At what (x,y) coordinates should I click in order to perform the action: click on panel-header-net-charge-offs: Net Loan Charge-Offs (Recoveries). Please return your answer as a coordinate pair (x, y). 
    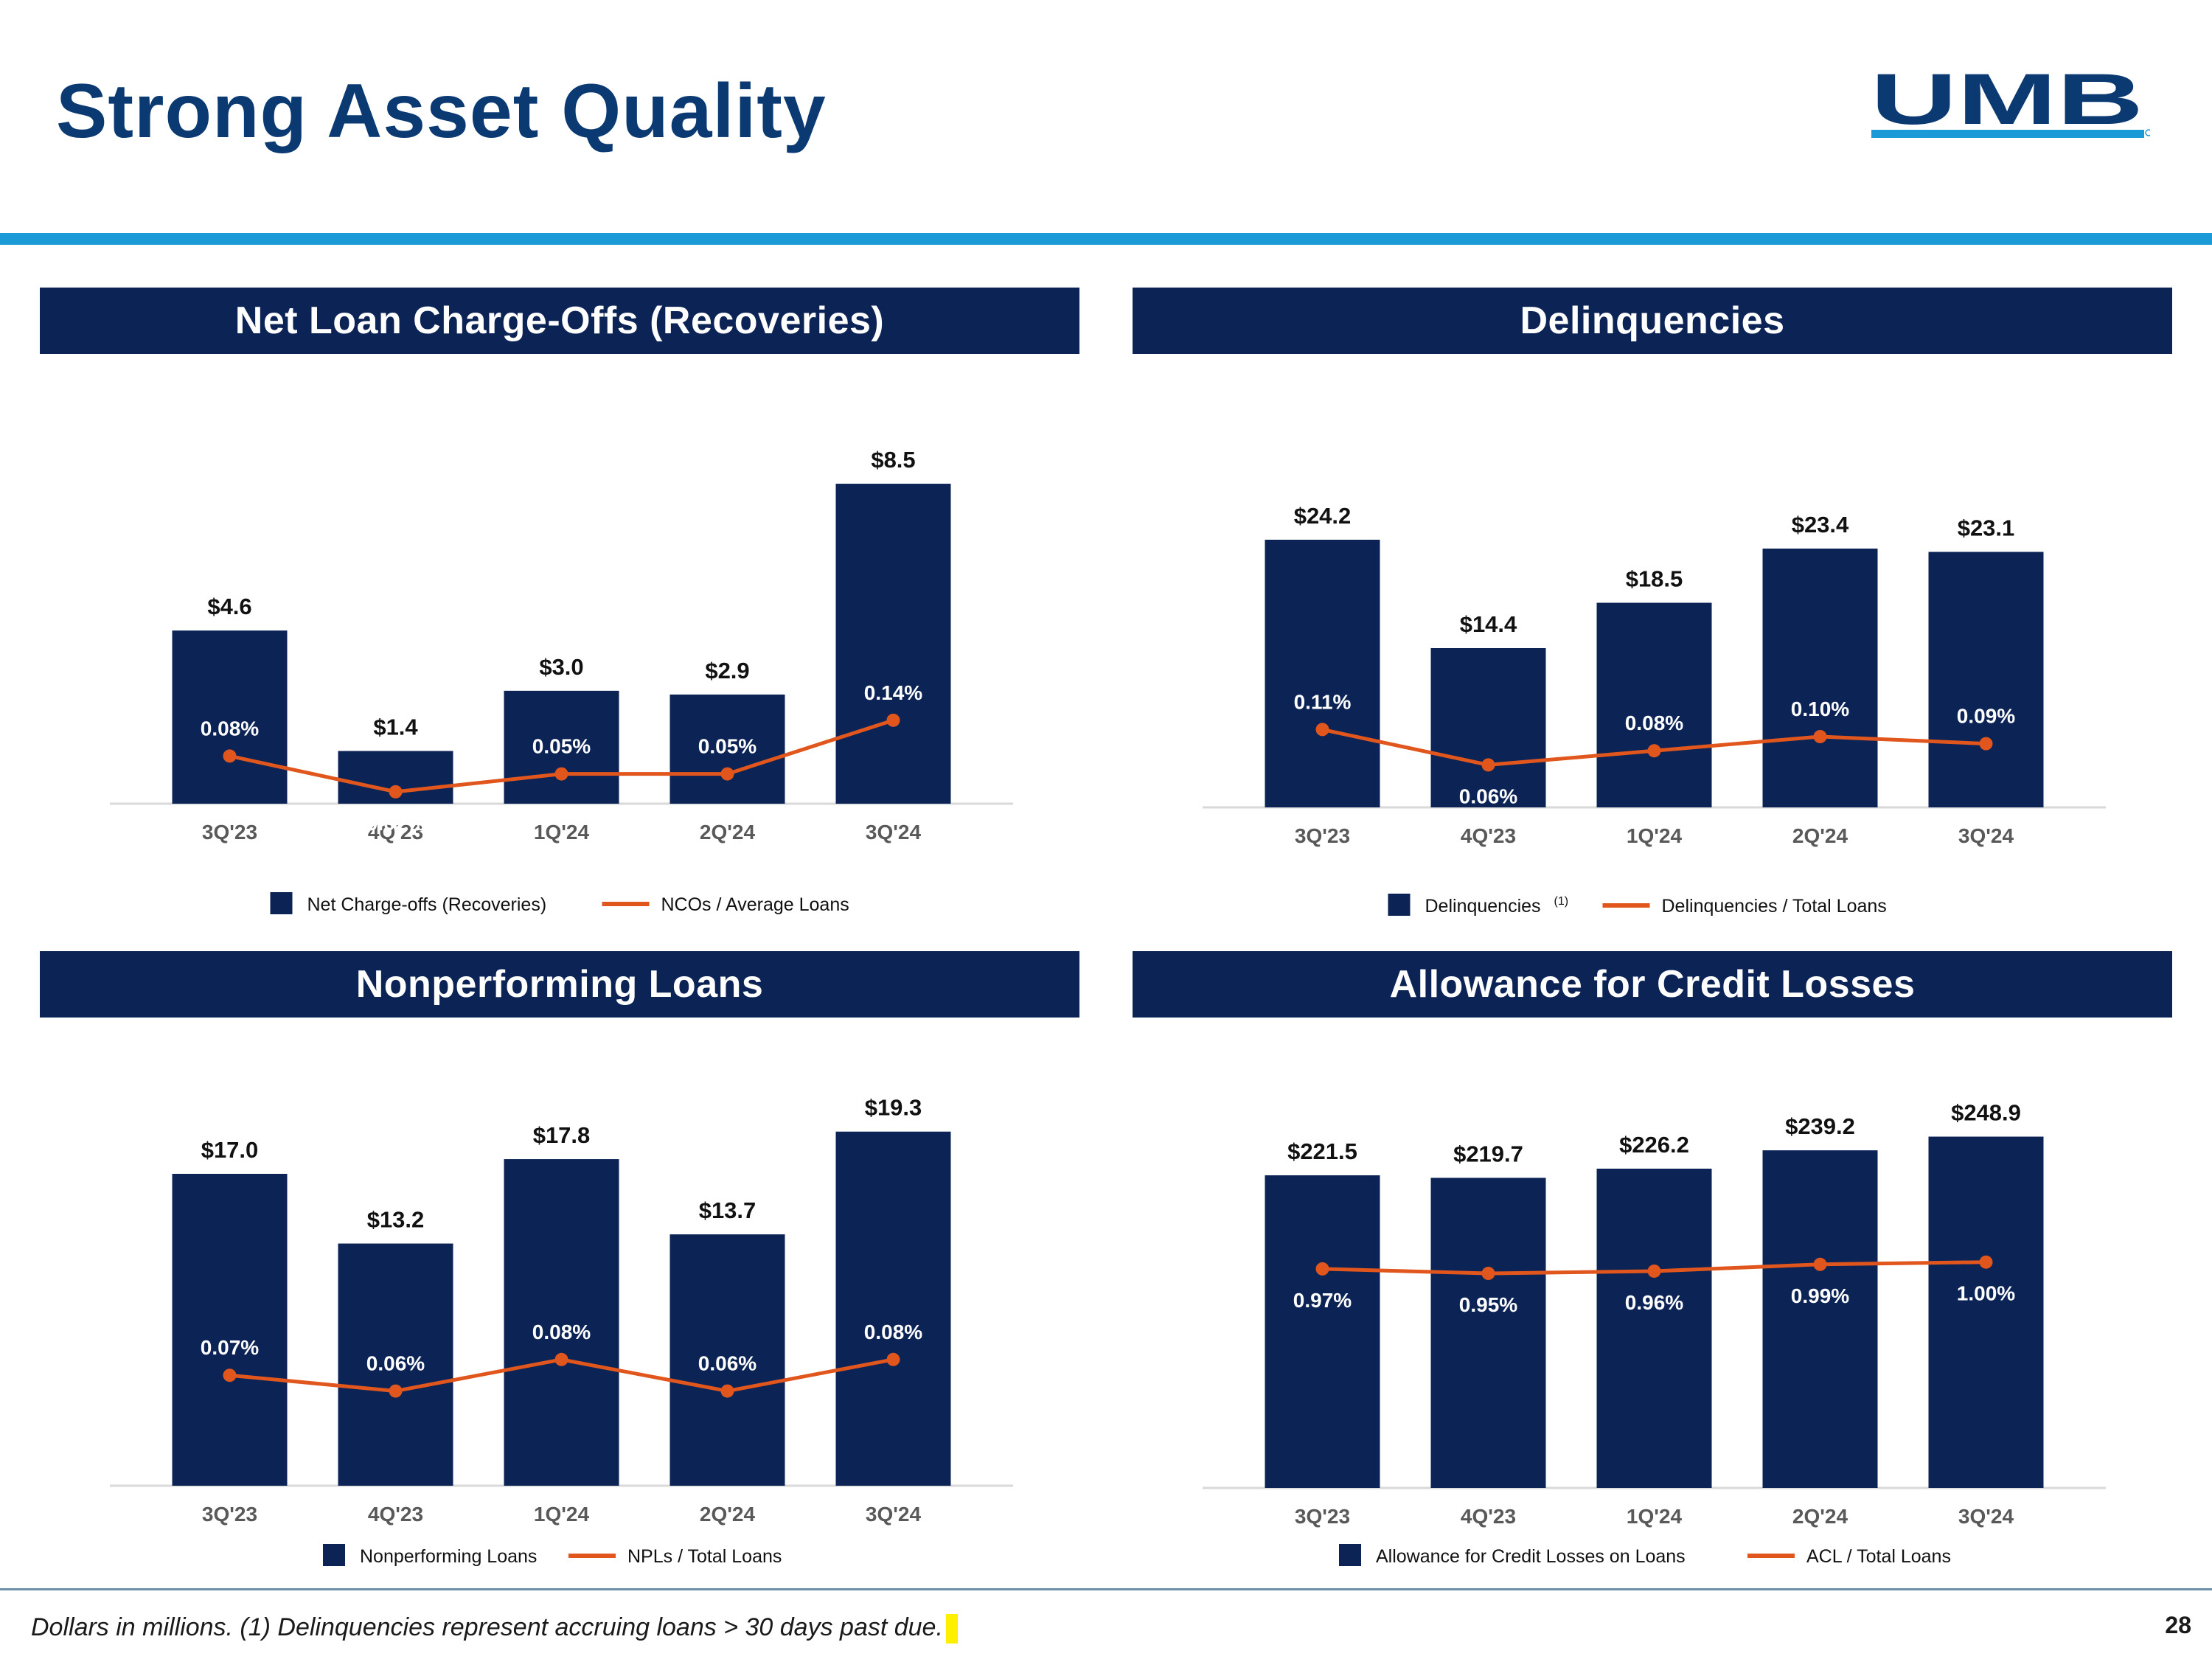
    Looking at the image, I should click on (559, 321).